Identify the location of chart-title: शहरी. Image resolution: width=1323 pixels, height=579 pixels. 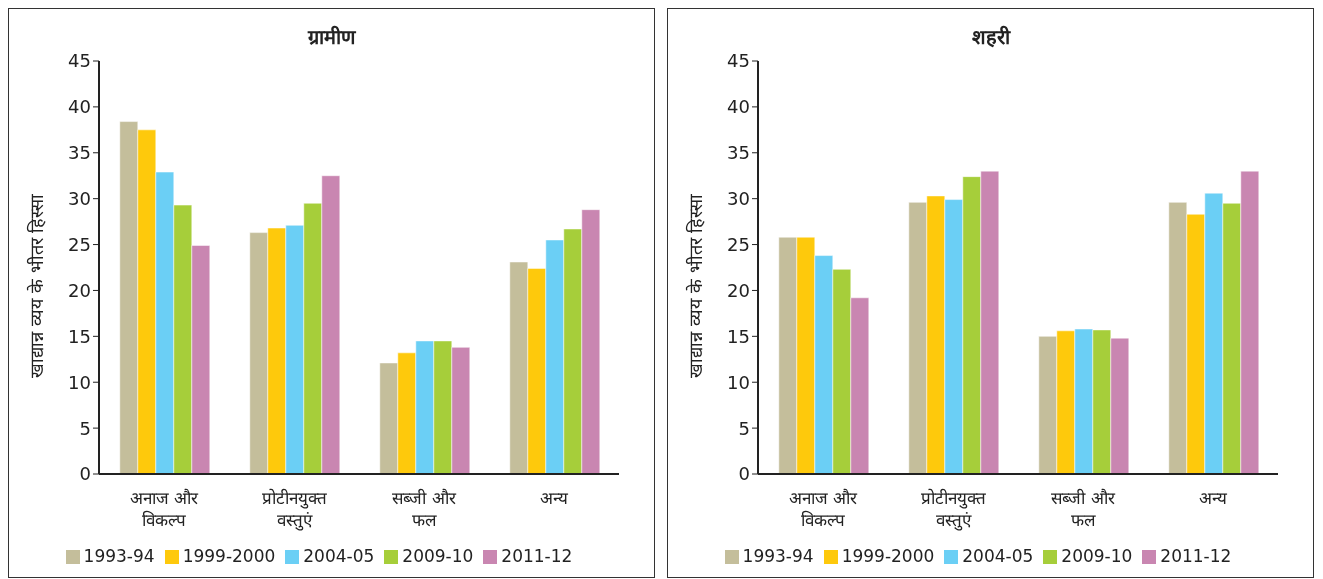
(991, 37).